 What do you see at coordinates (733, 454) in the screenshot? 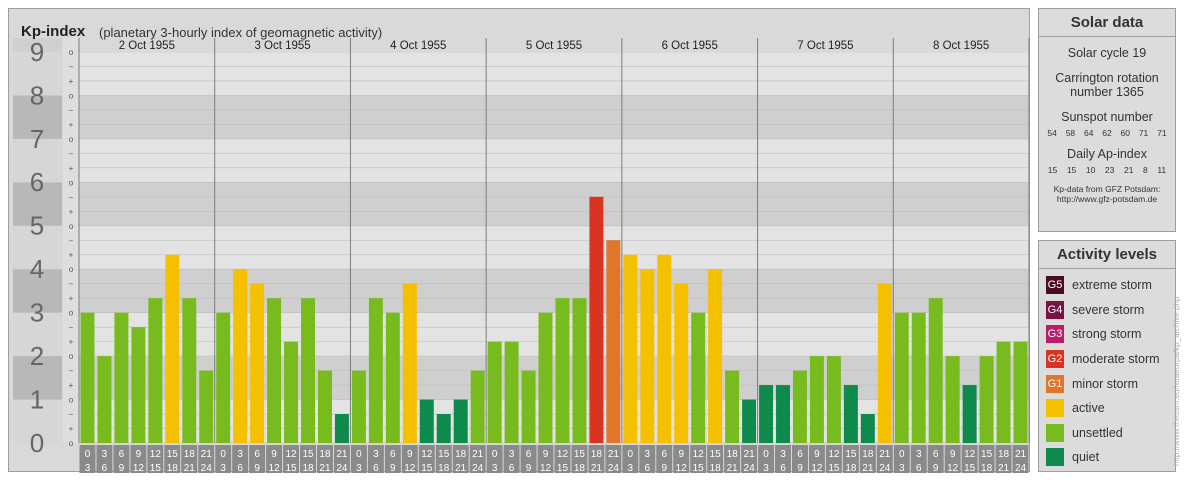
I see `hour-start-label: 18` at bounding box center [733, 454].